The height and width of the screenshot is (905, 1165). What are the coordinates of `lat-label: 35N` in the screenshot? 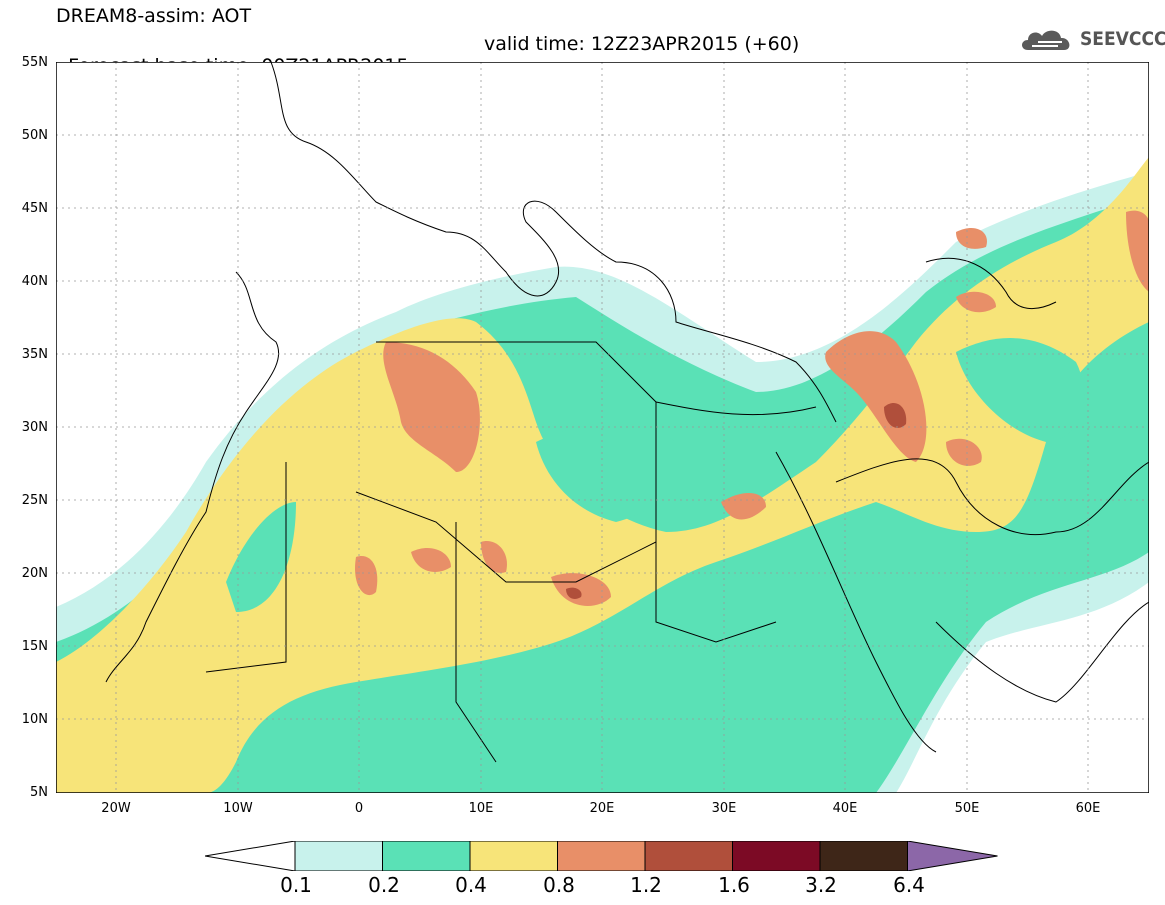 It's located at (34, 354).